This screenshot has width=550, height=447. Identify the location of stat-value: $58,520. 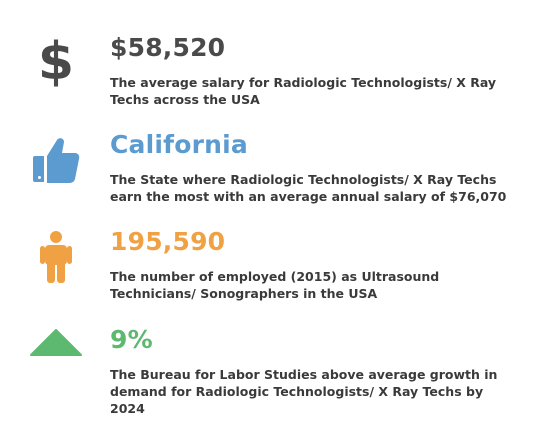
(168, 47).